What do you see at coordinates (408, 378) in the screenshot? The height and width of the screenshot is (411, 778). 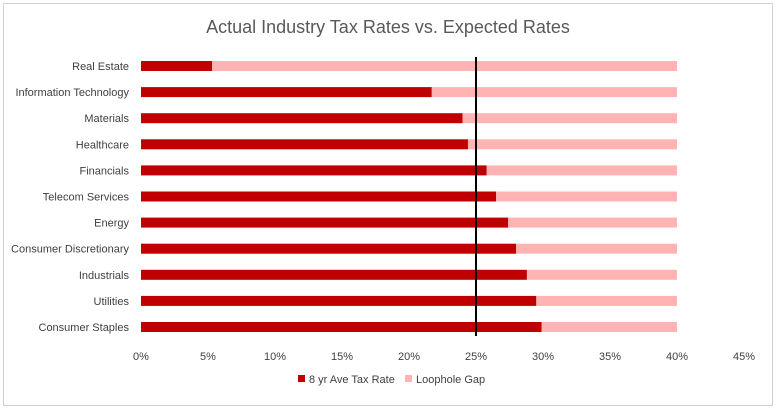 I see `legend-swatch-loophole-gap` at bounding box center [408, 378].